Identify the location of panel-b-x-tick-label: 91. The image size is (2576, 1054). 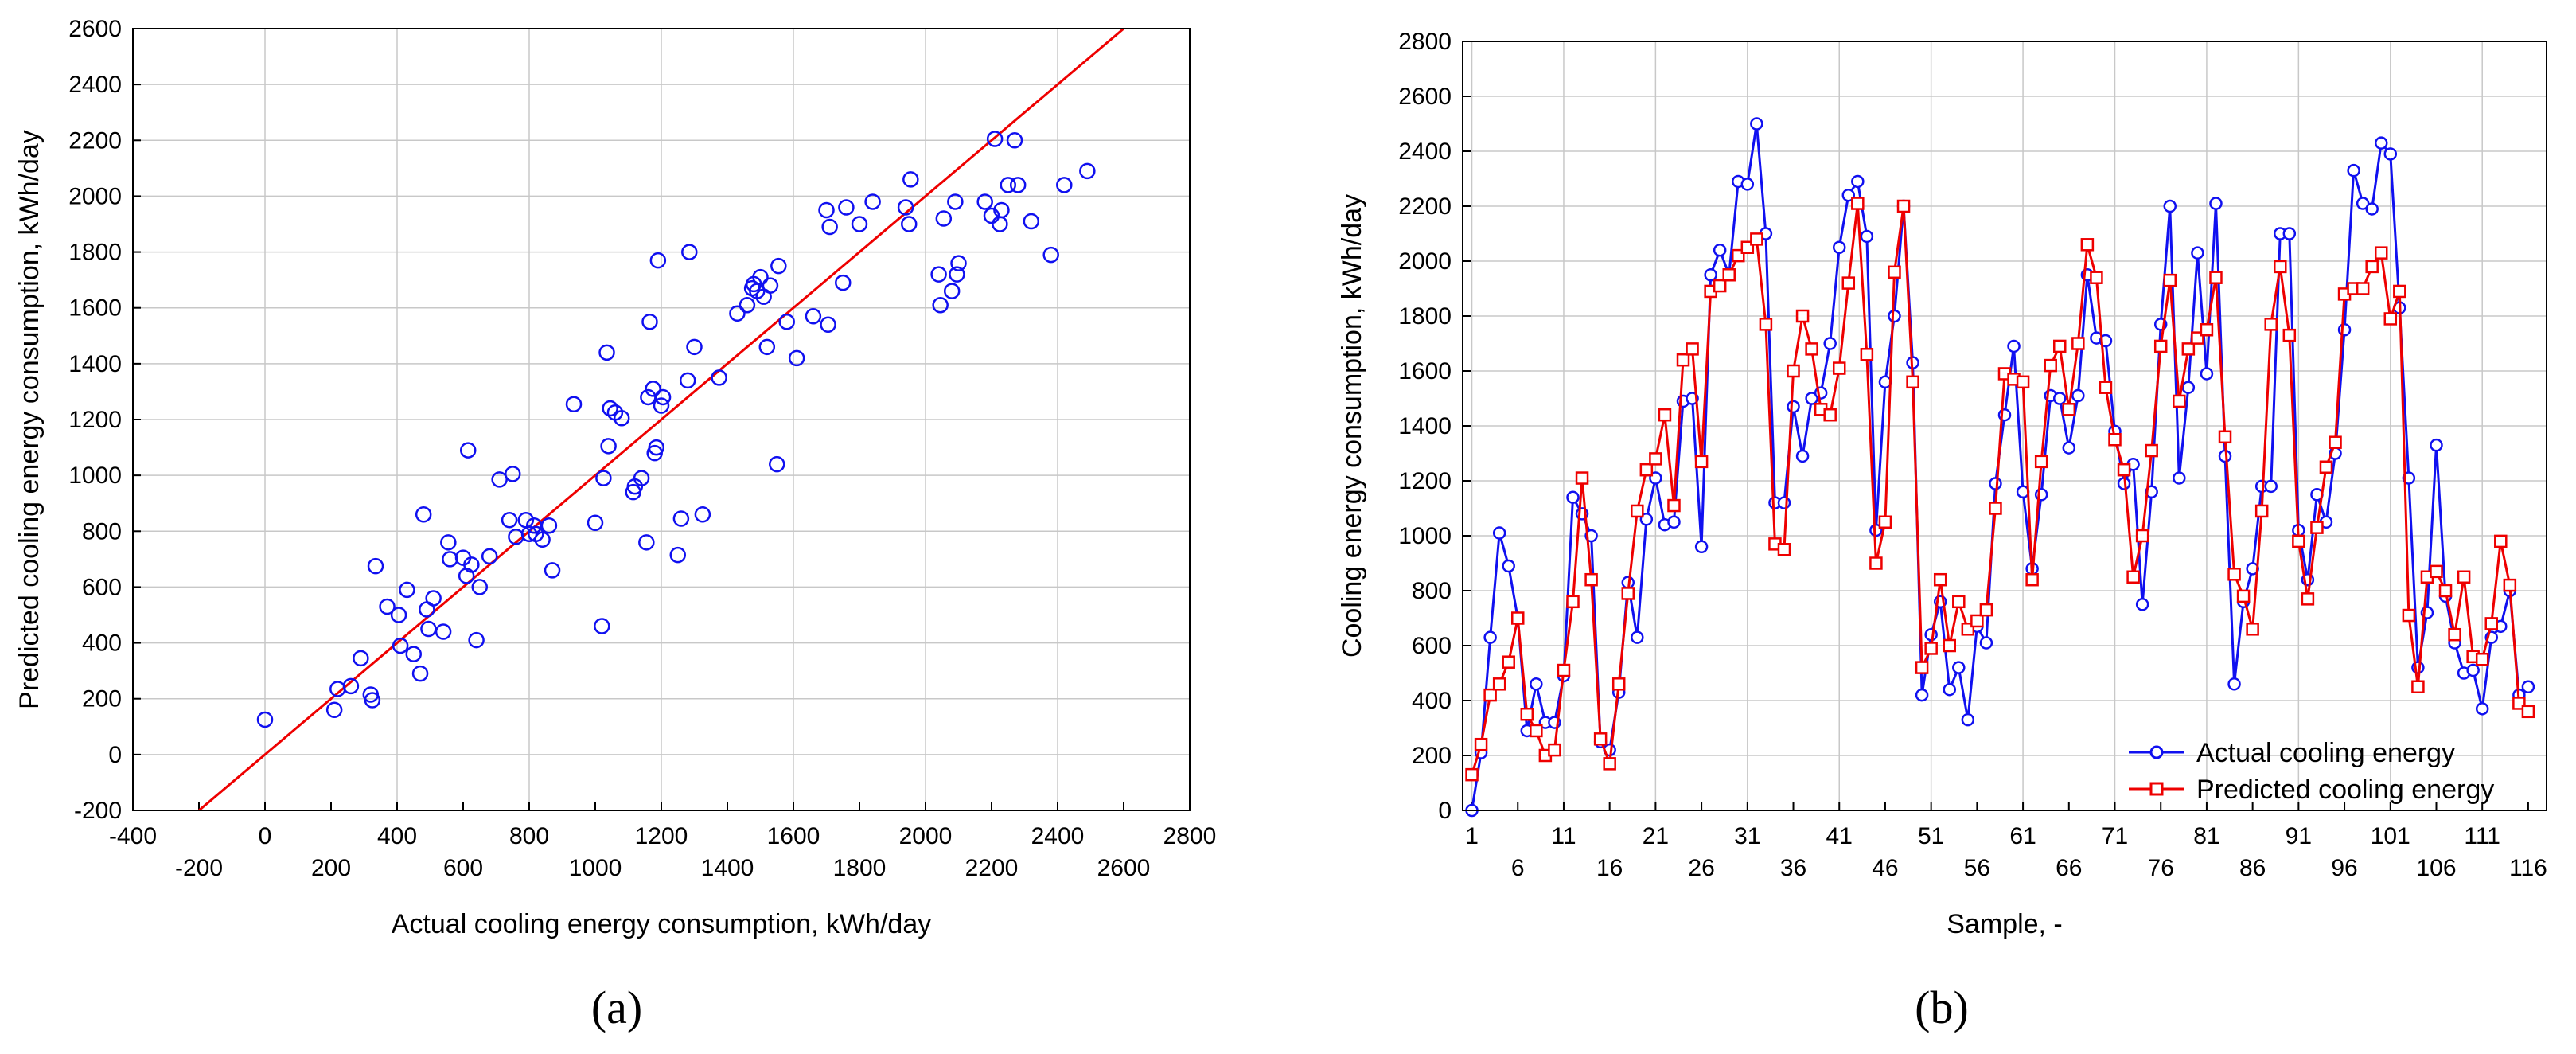
(2299, 836).